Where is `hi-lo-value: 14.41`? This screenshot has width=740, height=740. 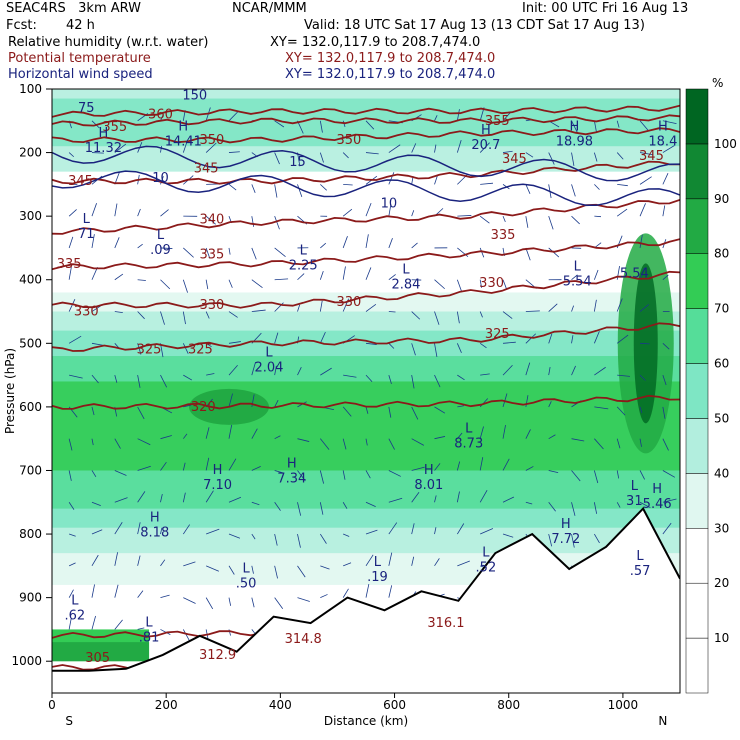
hi-lo-value: 14.41 is located at coordinates (183, 142).